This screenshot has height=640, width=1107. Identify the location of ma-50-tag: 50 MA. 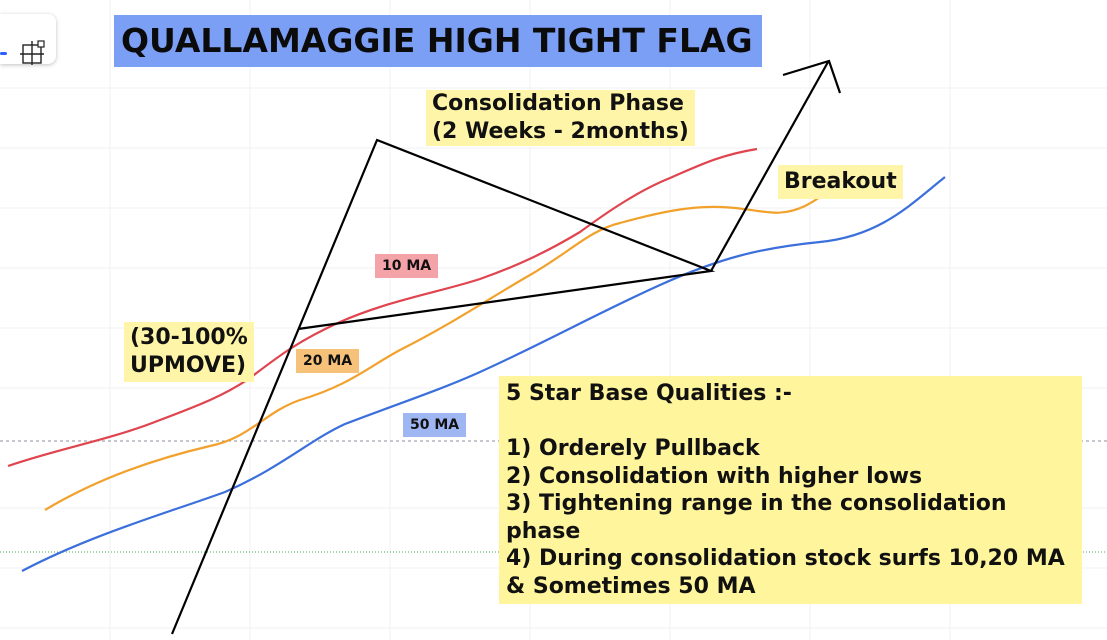
(435, 425).